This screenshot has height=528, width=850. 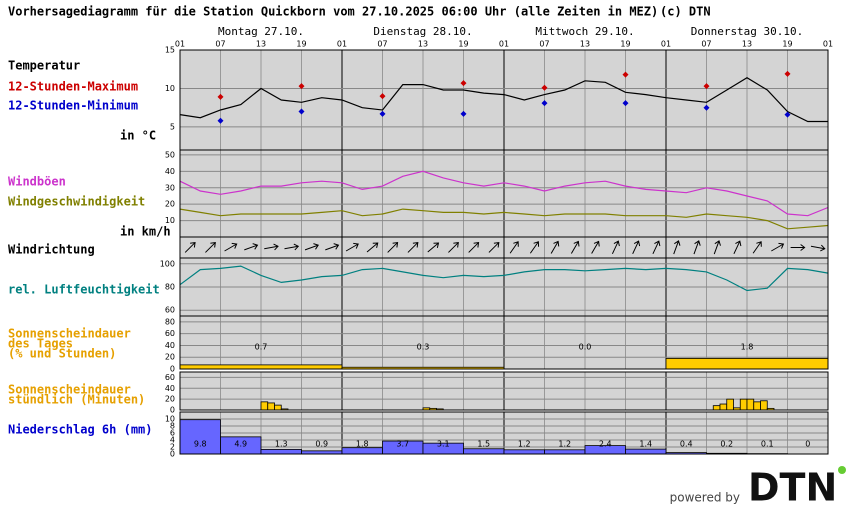 What do you see at coordinates (807, 444) in the screenshot?
I see `value-label: 0` at bounding box center [807, 444].